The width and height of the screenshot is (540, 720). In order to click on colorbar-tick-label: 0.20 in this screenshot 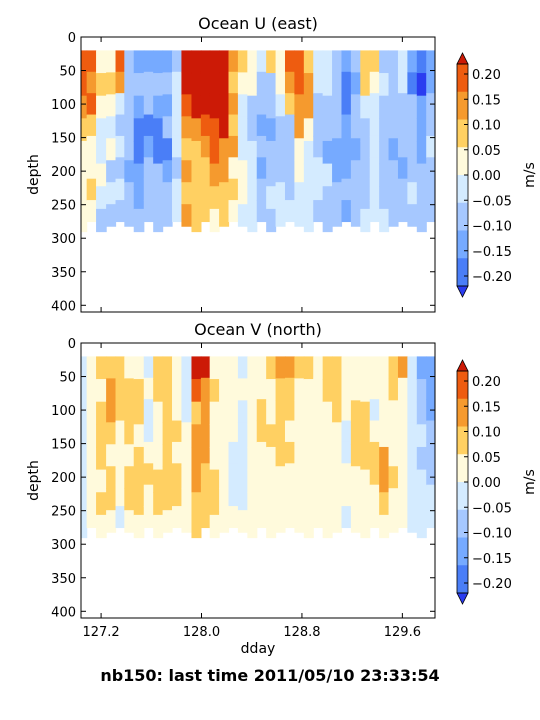, I will do `click(486, 75)`.